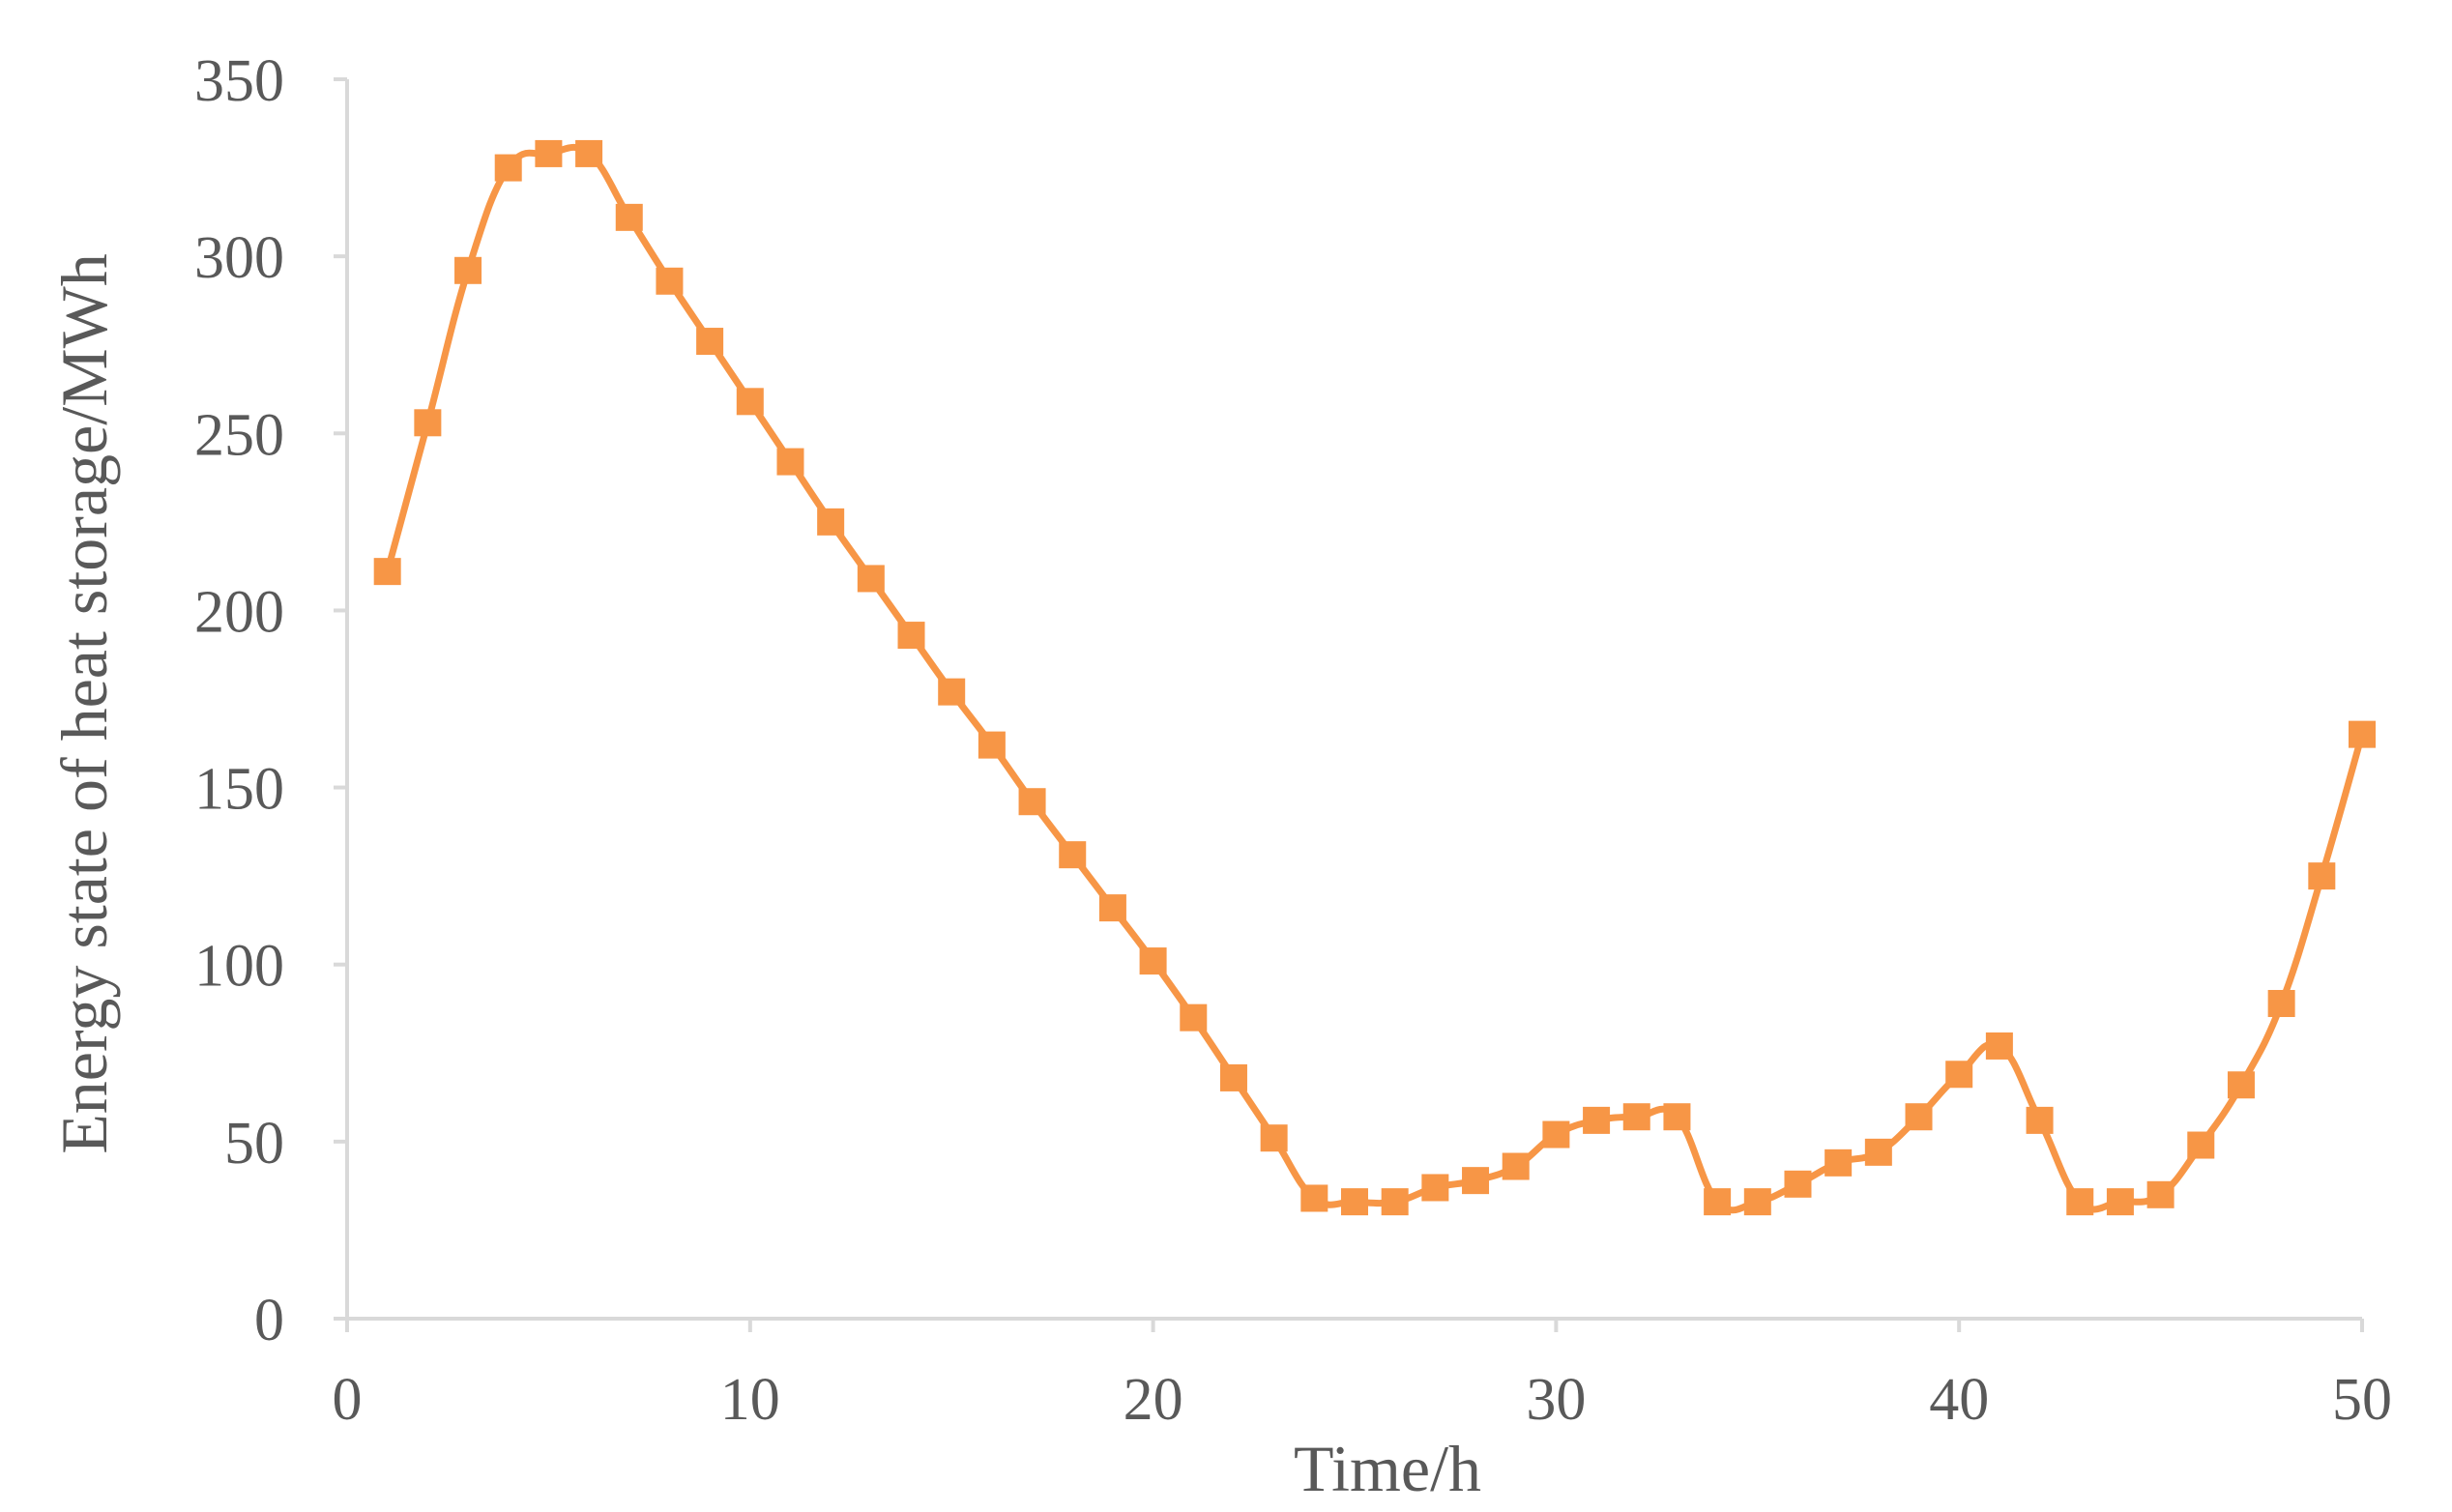 Image resolution: width=2452 pixels, height=1512 pixels. What do you see at coordinates (1556, 1400) in the screenshot?
I see `x-tick-label: 30` at bounding box center [1556, 1400].